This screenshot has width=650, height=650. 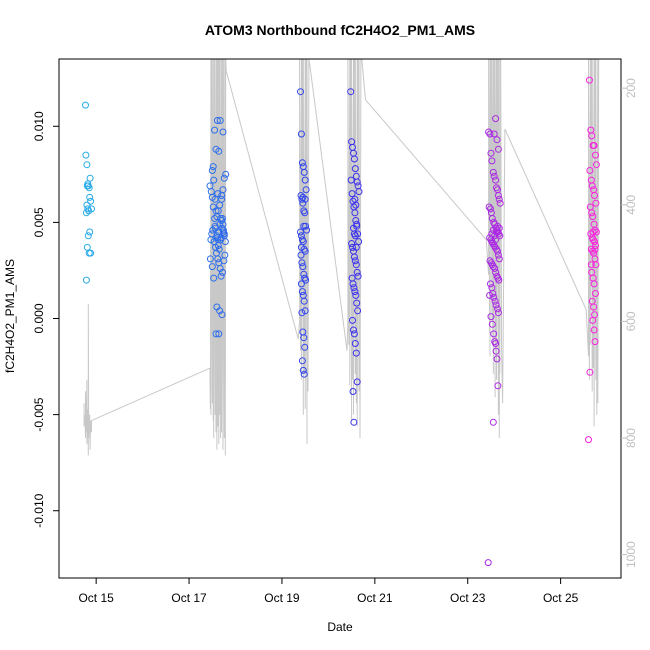 What do you see at coordinates (39, 414) in the screenshot?
I see `y-tick-label: -0.005` at bounding box center [39, 414].